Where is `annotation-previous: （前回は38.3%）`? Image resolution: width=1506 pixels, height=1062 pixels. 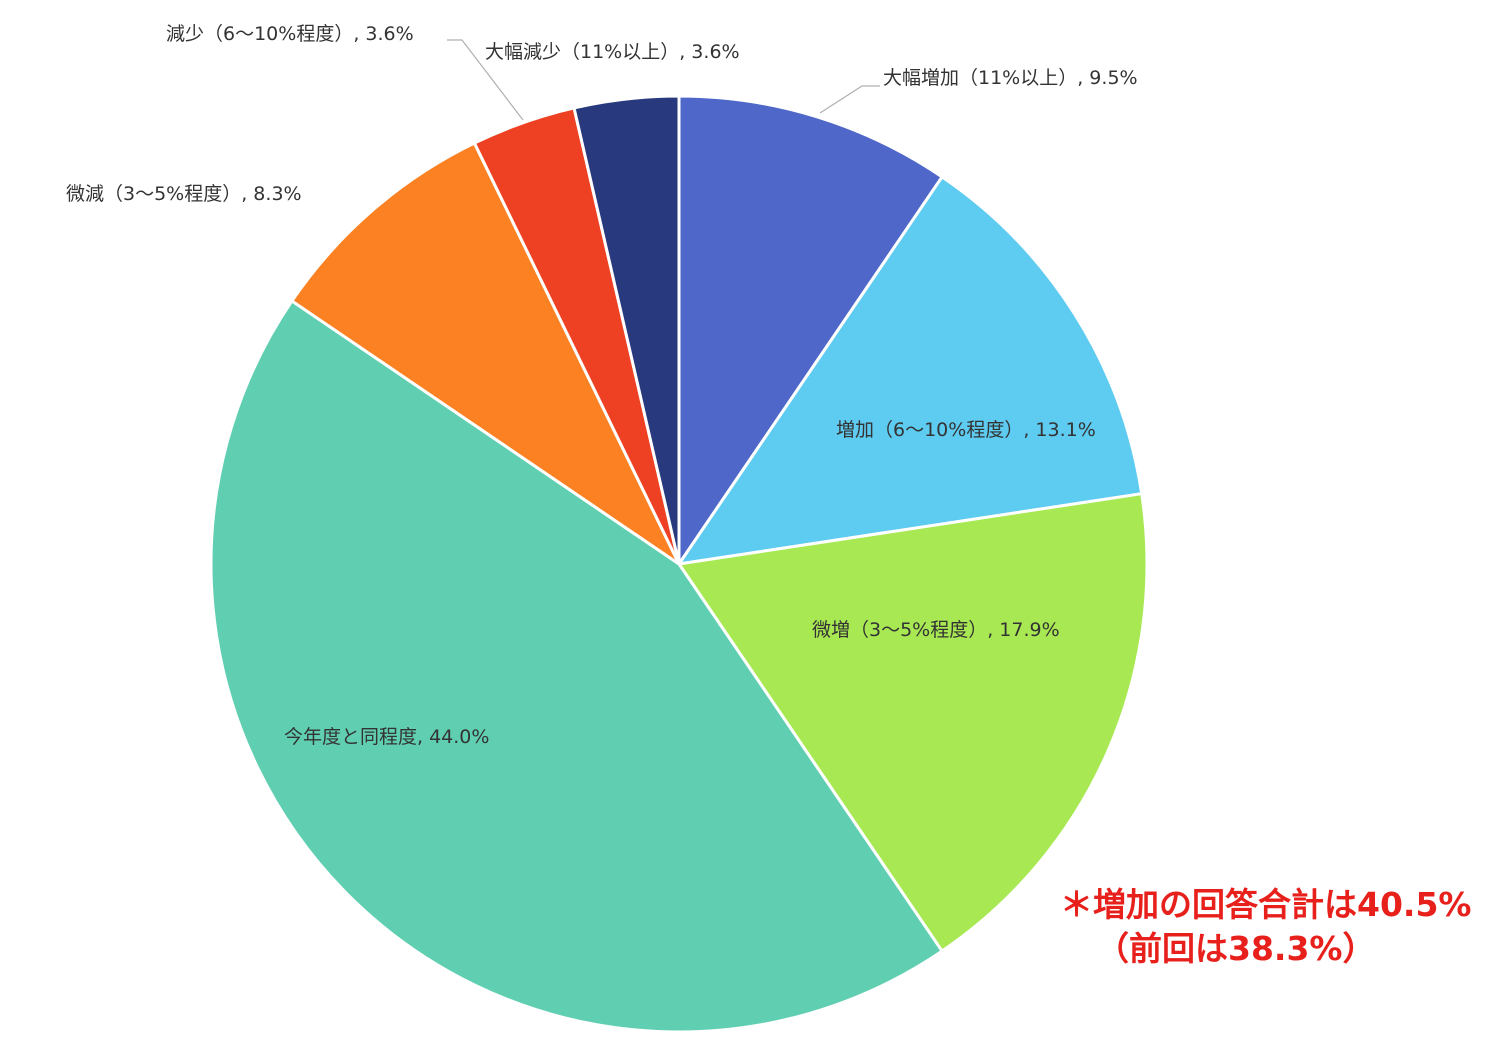
annotation-previous: （前回は38.3%） is located at coordinates (1236, 948).